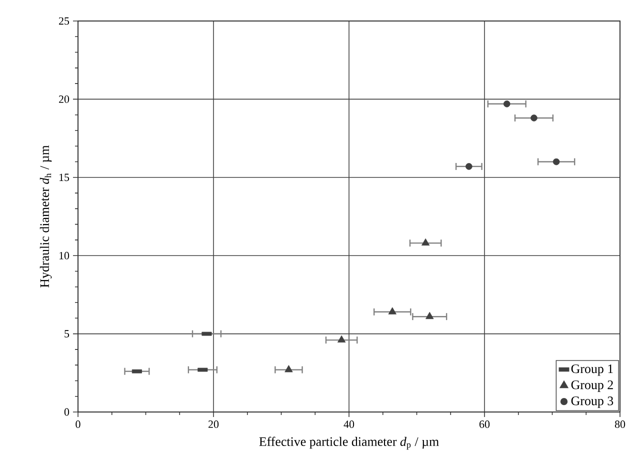 The width and height of the screenshot is (632, 476). What do you see at coordinates (46, 216) in the screenshot?
I see `y-axis-title: Hydraulic diameter d$_{h}$ / µm` at bounding box center [46, 216].